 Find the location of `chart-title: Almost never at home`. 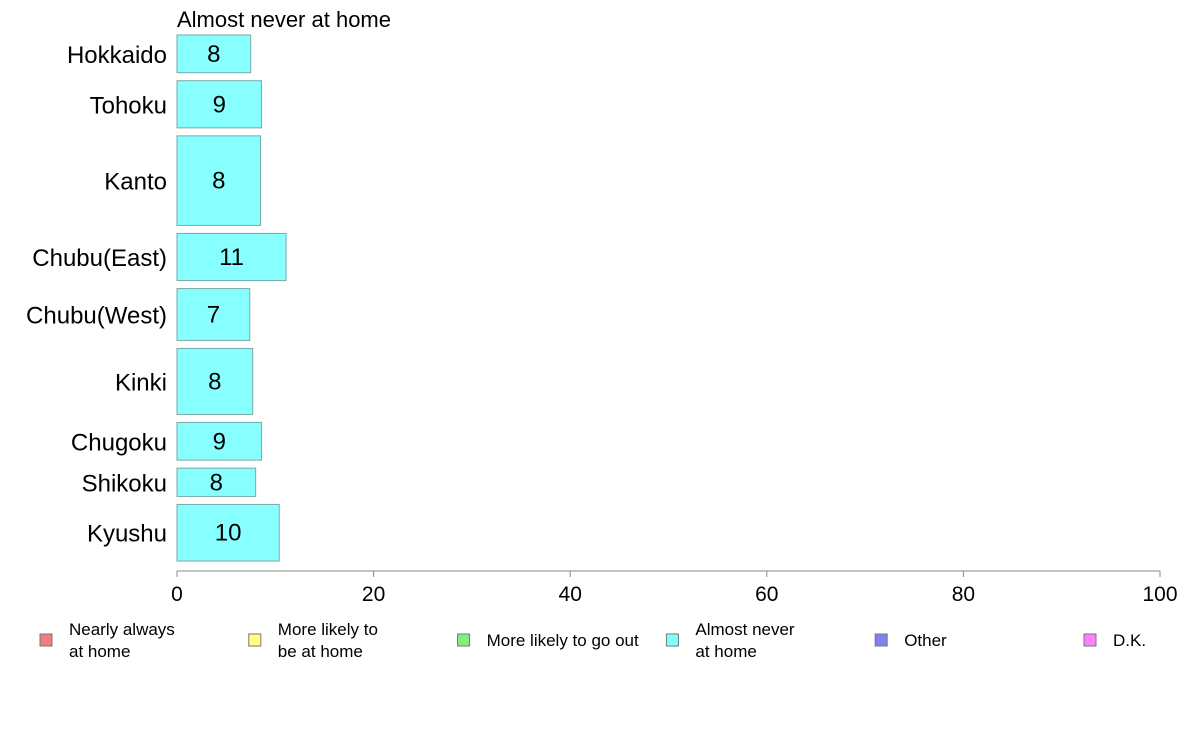

chart-title: Almost never at home is located at coordinates (284, 19).